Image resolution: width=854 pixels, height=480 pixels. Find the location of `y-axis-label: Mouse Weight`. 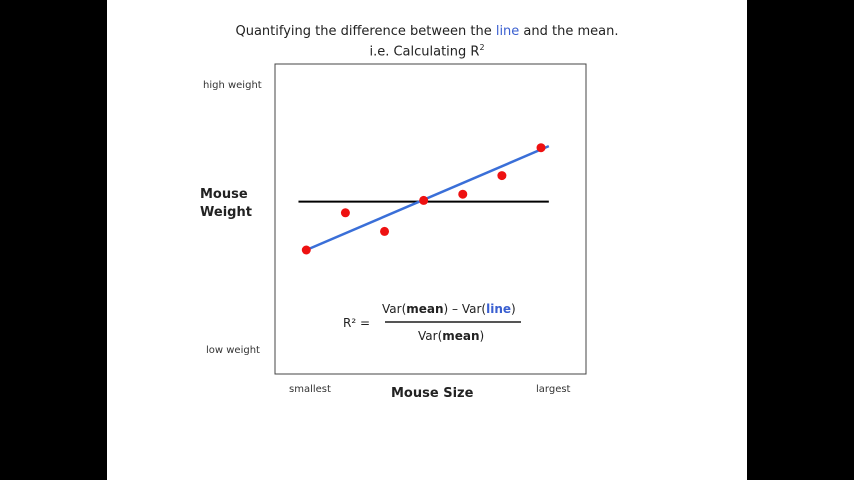

y-axis-label: Mouse Weight is located at coordinates (226, 203).